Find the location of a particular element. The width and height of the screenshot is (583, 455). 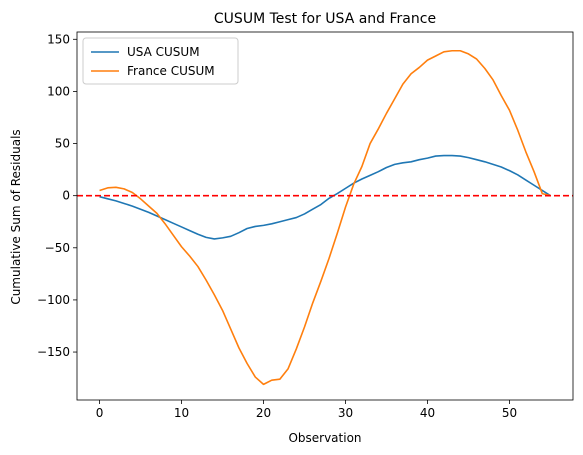

y-tick-label: 150 is located at coordinates (58, 39).